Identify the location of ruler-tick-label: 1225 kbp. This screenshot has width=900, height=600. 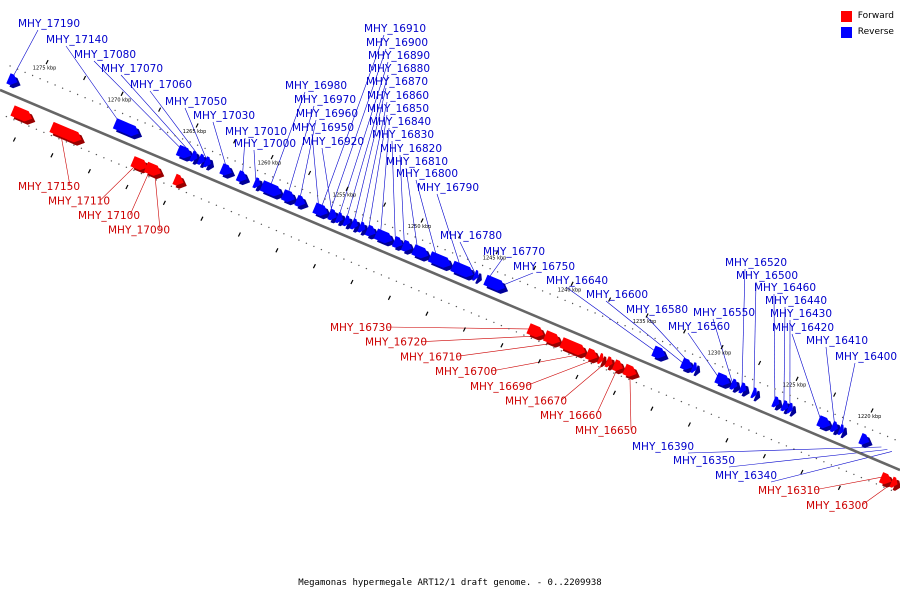
(795, 385).